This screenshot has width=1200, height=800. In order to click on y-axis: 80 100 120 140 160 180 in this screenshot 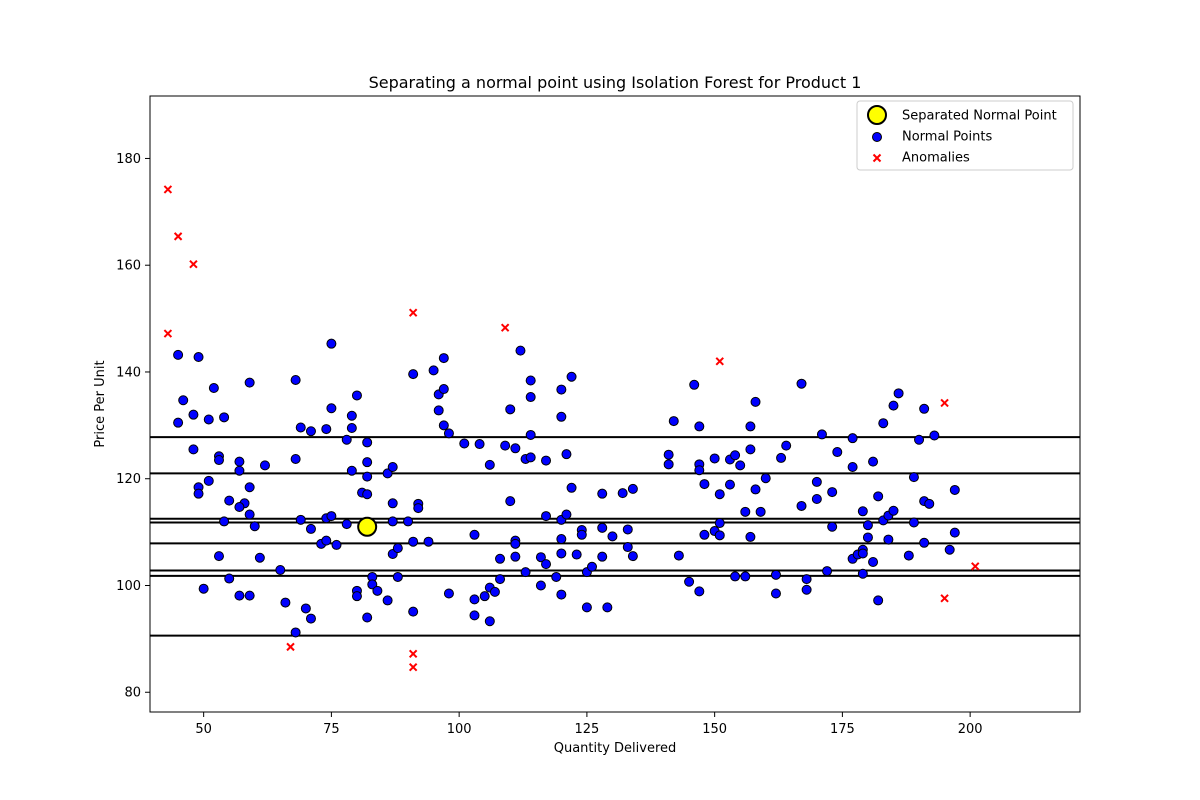, I will do `click(133, 426)`.